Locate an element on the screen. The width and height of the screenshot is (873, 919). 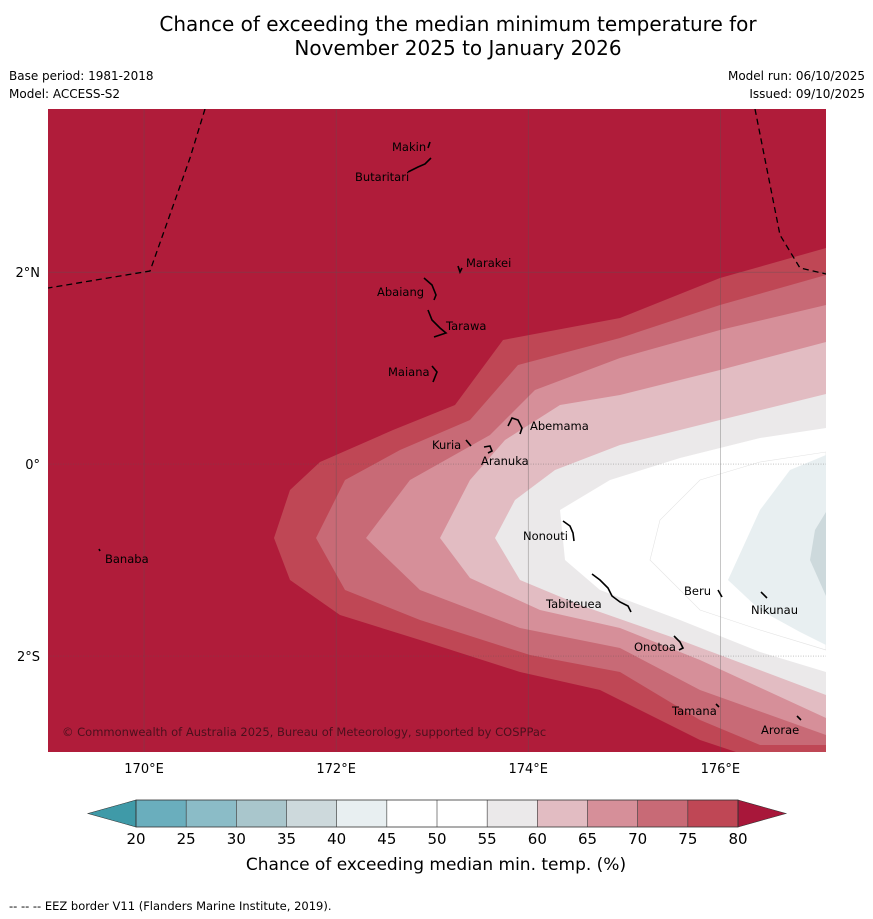
label-banaba: Banaba is located at coordinates (127, 559).